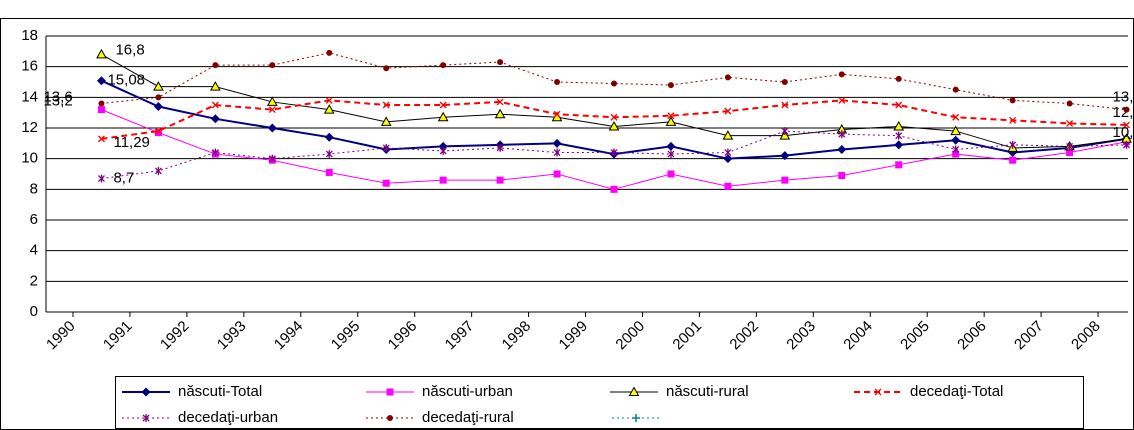 Image resolution: width=1134 pixels, height=430 pixels. Describe the element at coordinates (29, 127) in the screenshot. I see `y-tick-label: 12` at that location.